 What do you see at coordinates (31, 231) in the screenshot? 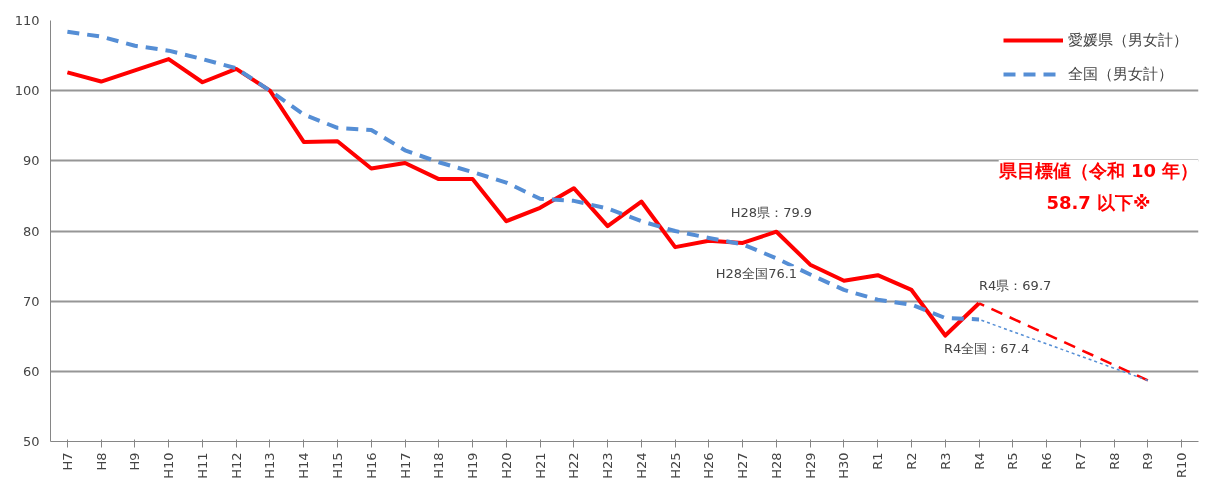
I see `y-tick-label: 80` at bounding box center [31, 231].